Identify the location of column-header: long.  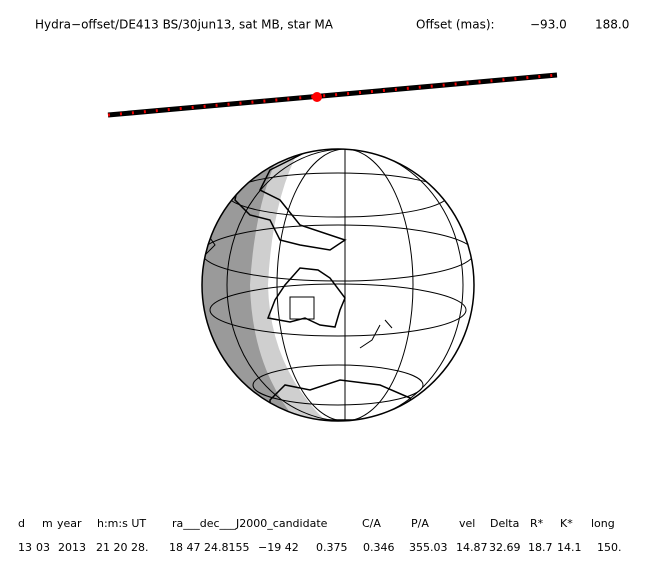
(603, 523).